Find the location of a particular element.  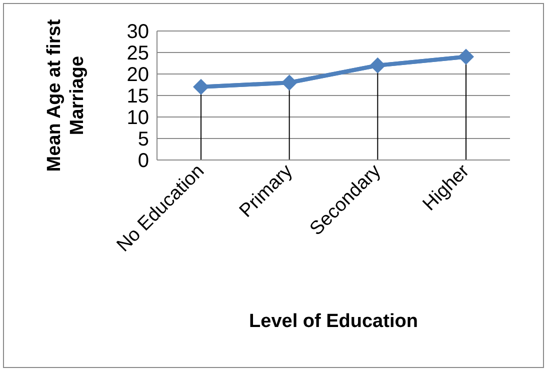

y-tick-label: 15 is located at coordinates (137, 97).